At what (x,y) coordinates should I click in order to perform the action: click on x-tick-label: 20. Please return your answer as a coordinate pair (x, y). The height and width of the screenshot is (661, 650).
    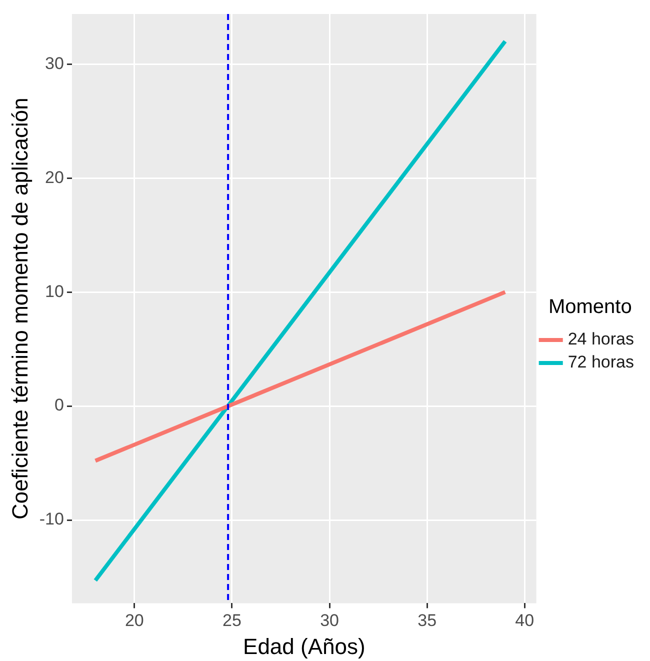
    Looking at the image, I should click on (134, 620).